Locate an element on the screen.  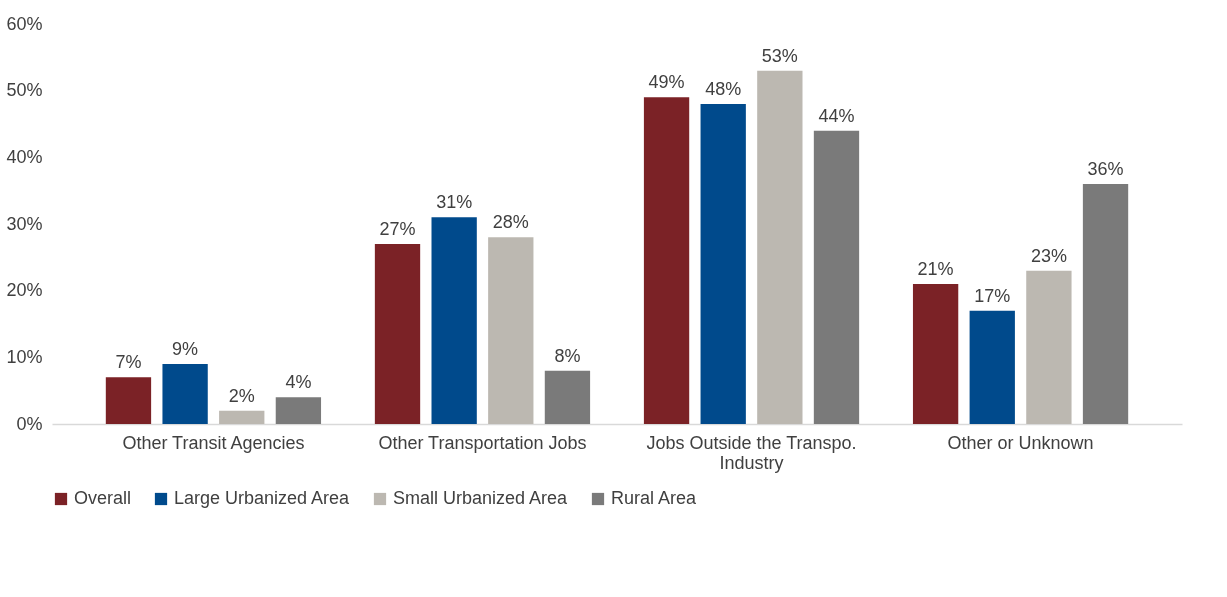
x-tick-label: Other Transportation Jobs is located at coordinates (482, 442).